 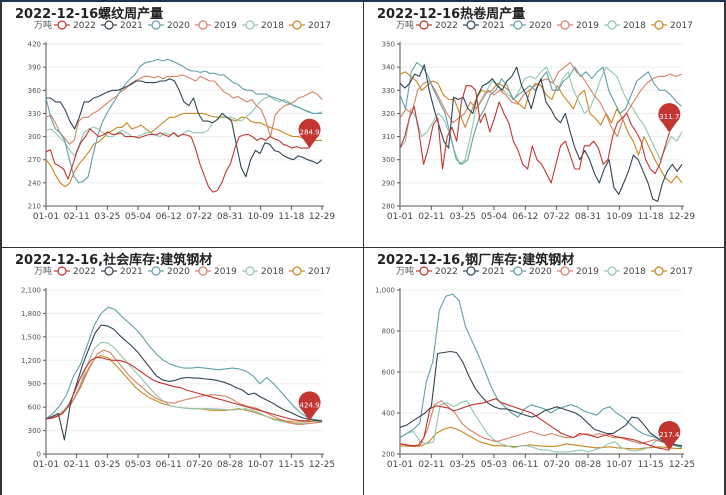 What do you see at coordinates (669, 435) in the screenshot?
I see `pin-icon` at bounding box center [669, 435].